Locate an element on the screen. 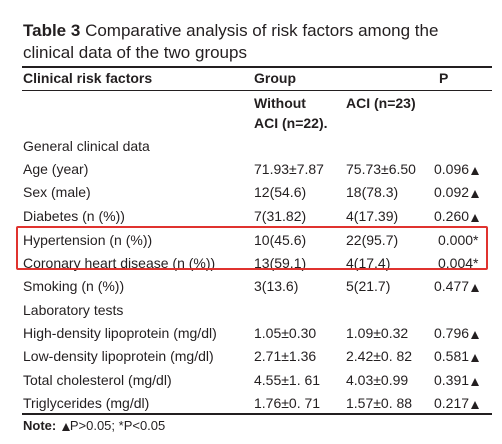 This screenshot has height=444, width=502. row-p-value: 0.581 is located at coordinates (457, 356).